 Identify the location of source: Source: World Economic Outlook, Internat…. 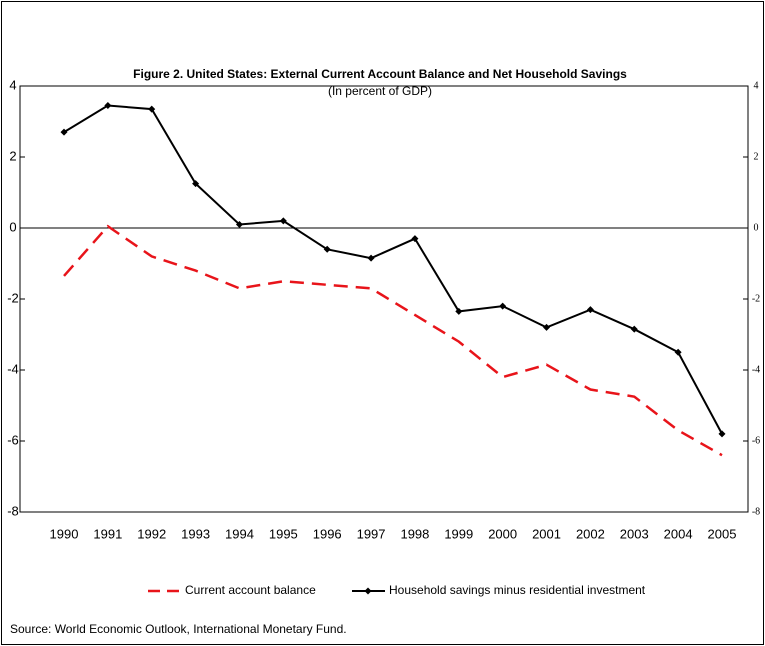
(178, 629).